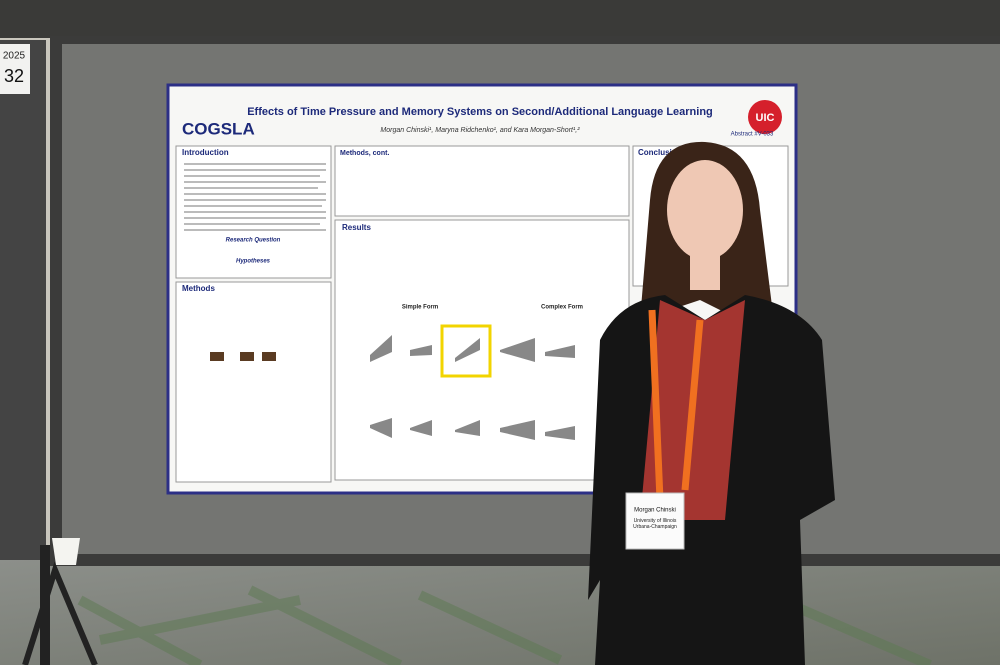 This screenshot has height=665, width=1000. Describe the element at coordinates (253, 382) in the screenshot. I see `methods-box` at that location.